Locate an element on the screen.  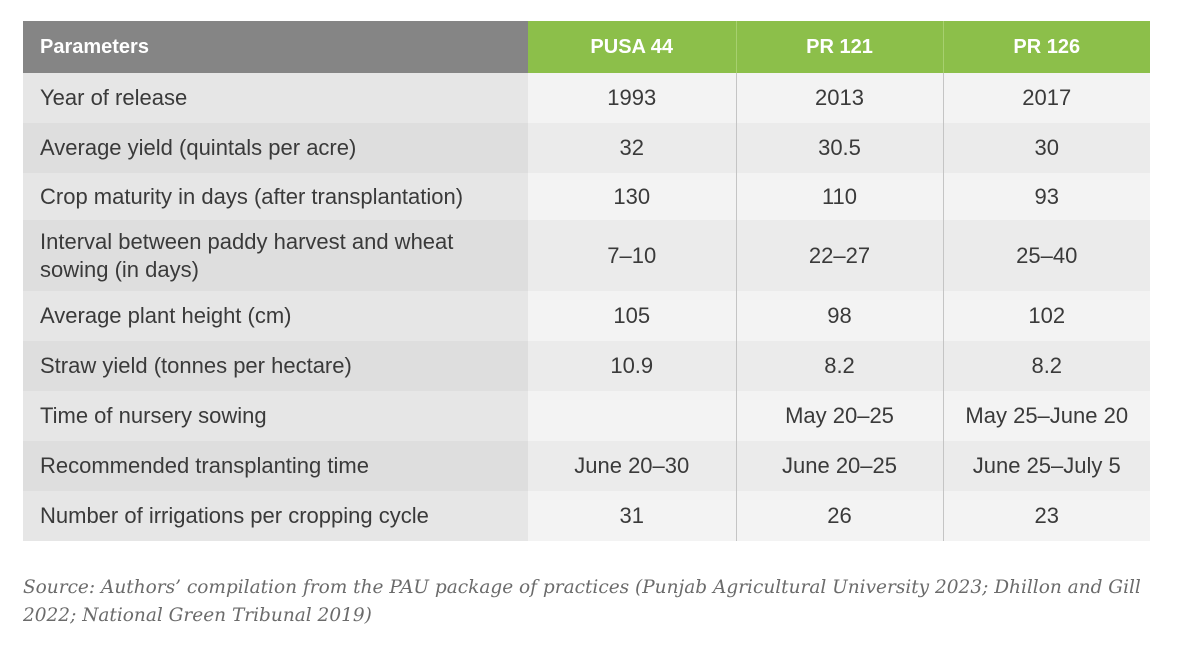
table-cell: 102 is located at coordinates (1046, 316).